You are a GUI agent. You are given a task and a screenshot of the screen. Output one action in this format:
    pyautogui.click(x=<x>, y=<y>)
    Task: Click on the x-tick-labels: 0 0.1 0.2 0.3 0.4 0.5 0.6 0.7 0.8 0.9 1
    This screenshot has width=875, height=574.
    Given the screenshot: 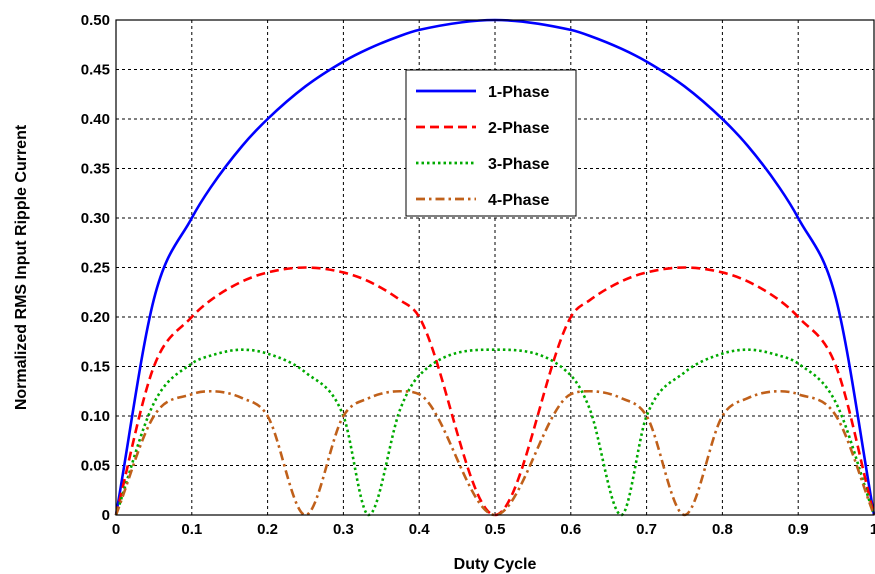 What is the action you would take?
    pyautogui.click(x=493, y=529)
    